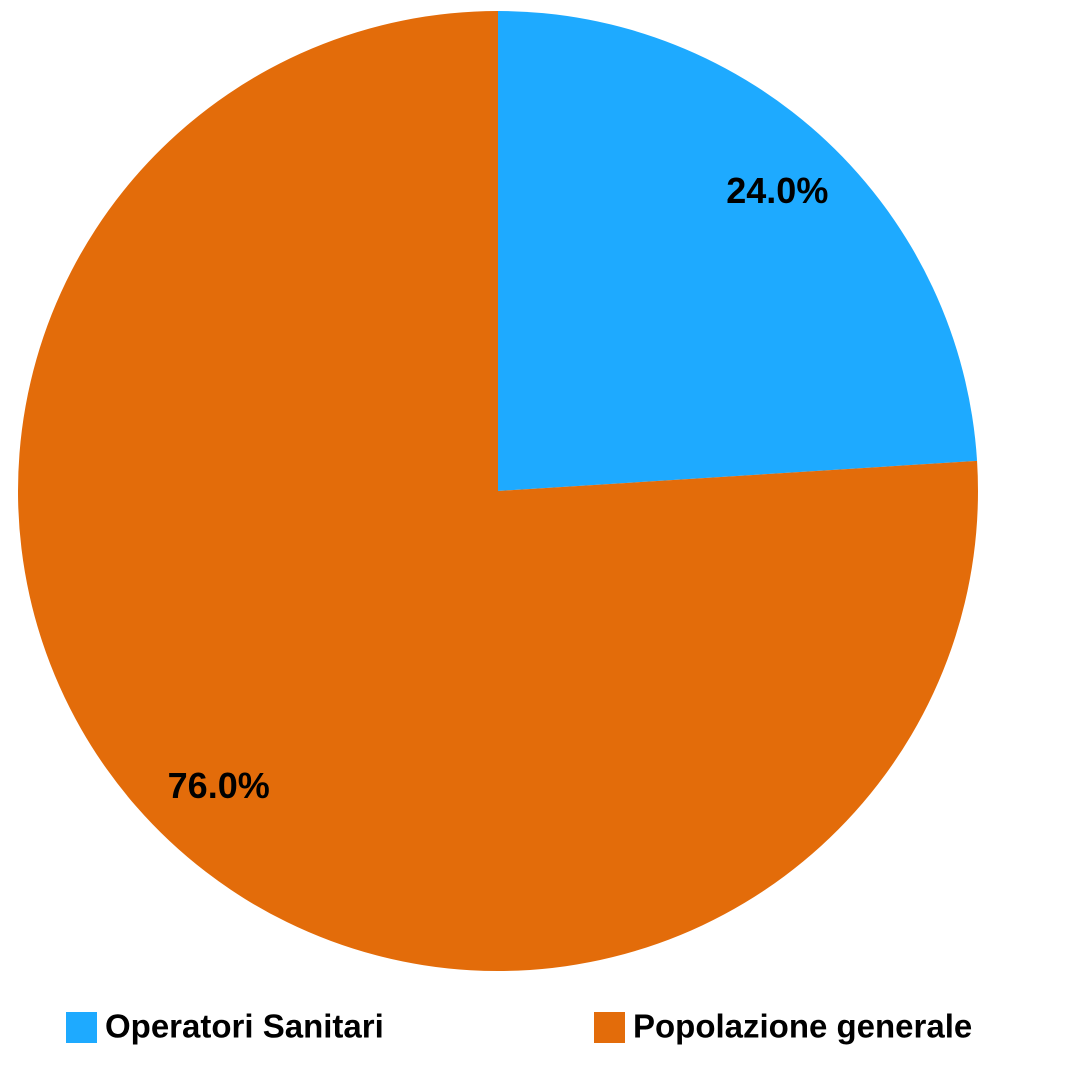  What do you see at coordinates (219, 785) in the screenshot?
I see `value-label: 76.0%` at bounding box center [219, 785].